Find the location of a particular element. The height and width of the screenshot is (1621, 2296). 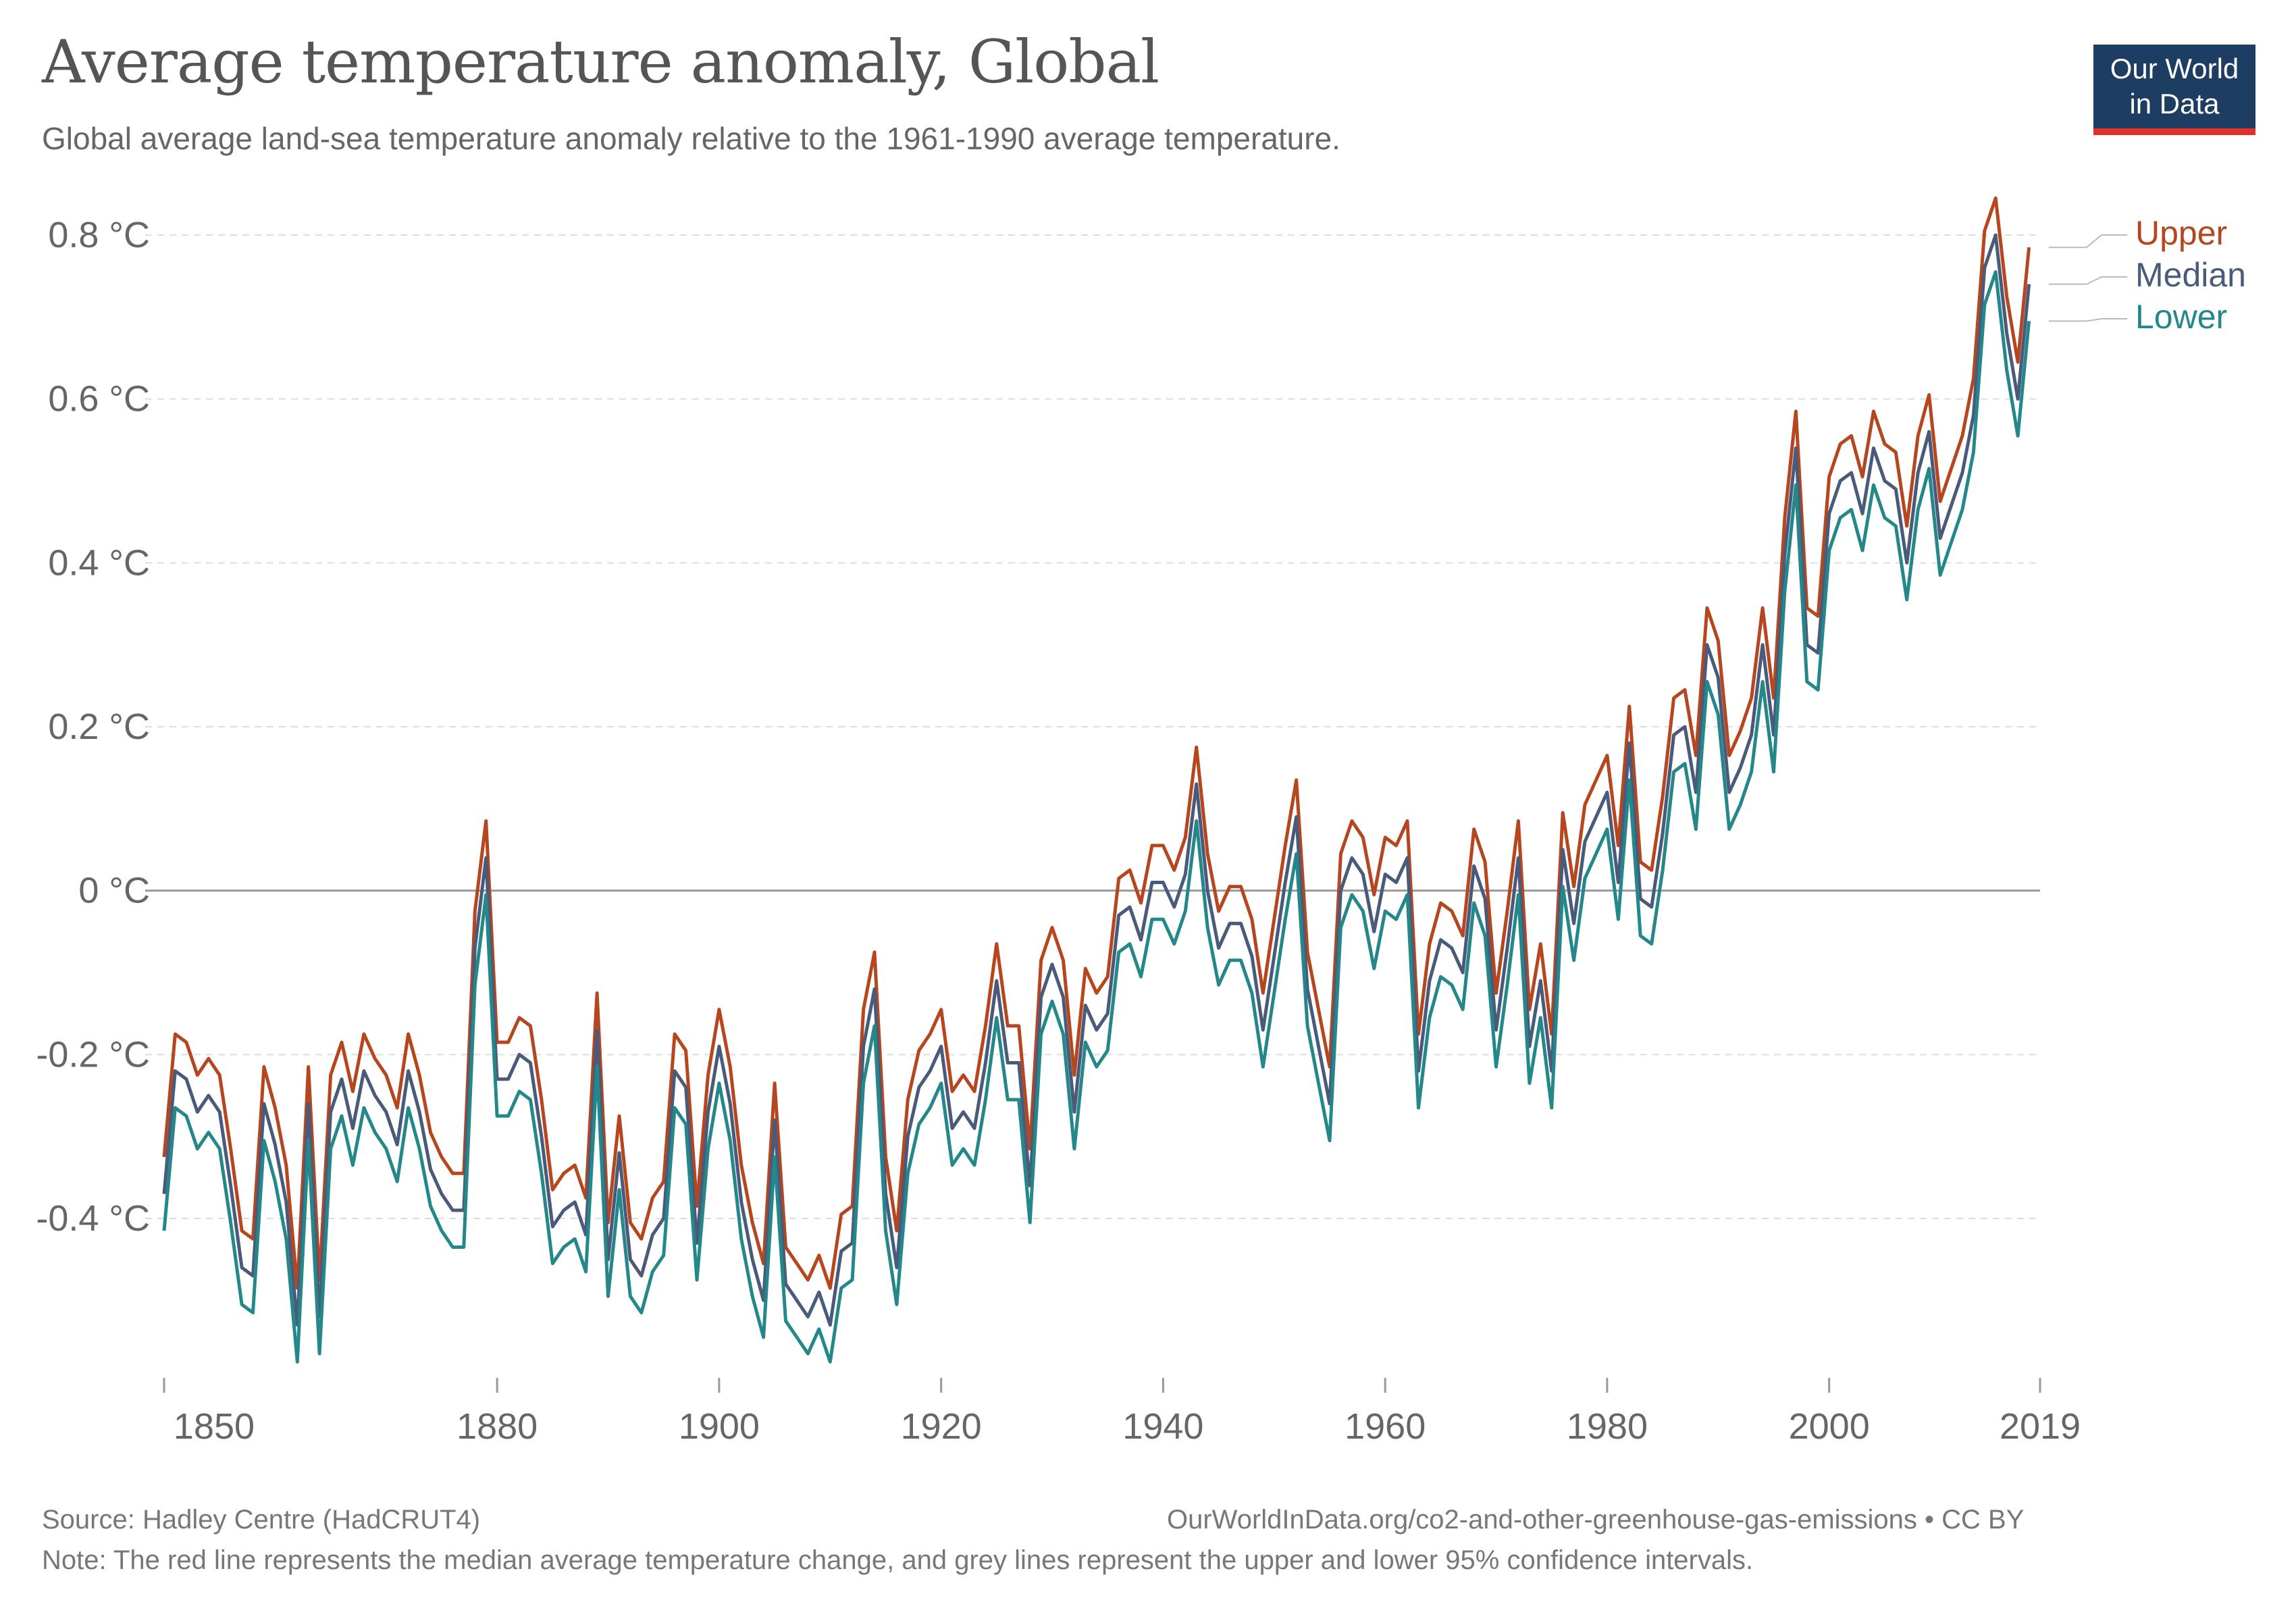

y-tick-label: 0 °C is located at coordinates (114, 891).